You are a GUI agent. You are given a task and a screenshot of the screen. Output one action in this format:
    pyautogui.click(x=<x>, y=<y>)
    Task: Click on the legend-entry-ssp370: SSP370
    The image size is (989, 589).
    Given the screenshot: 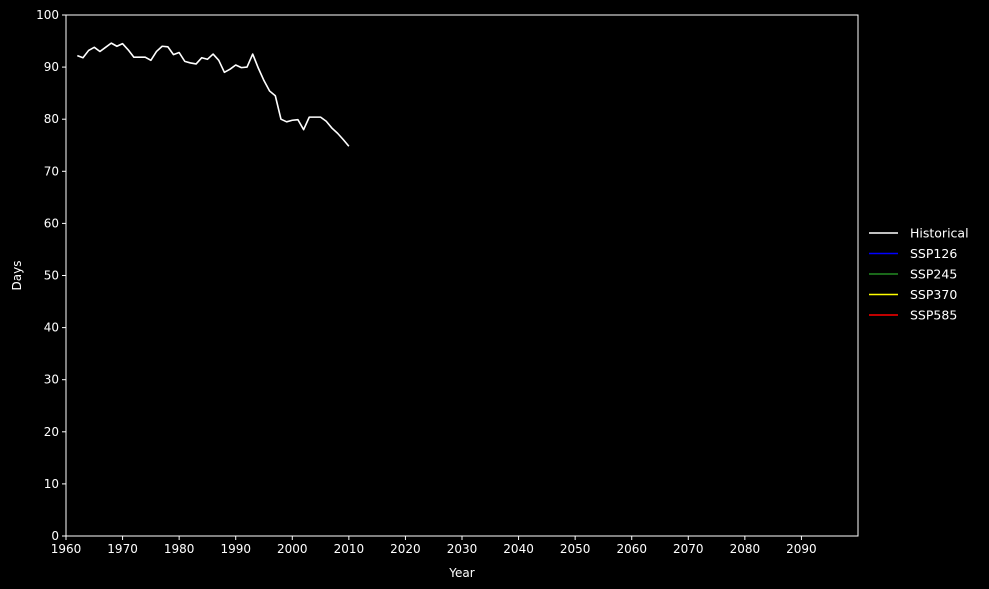 What is the action you would take?
    pyautogui.click(x=933, y=294)
    